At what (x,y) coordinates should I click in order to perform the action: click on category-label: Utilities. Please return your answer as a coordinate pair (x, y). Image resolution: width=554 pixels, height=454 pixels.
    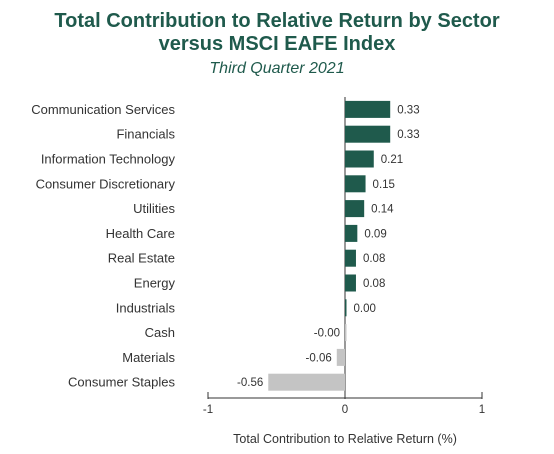
    Looking at the image, I should click on (154, 208).